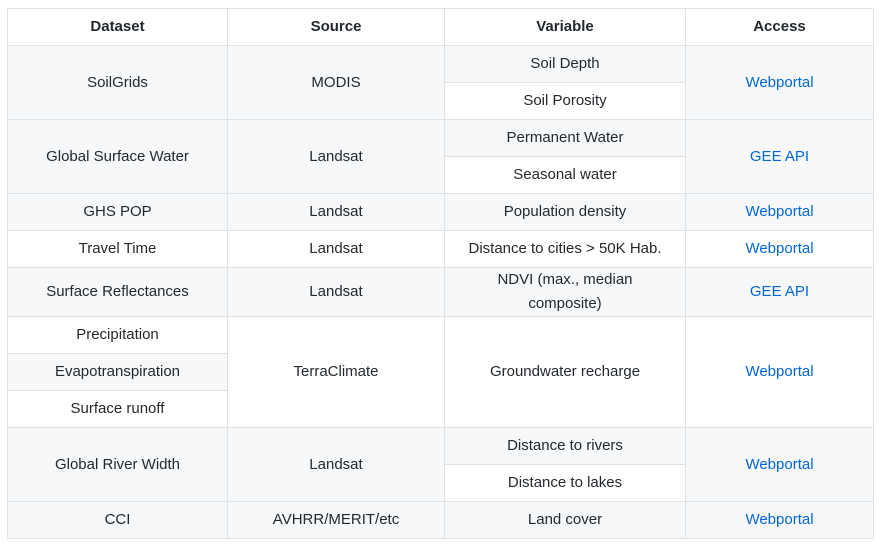 The height and width of the screenshot is (556, 880). I want to click on source-cell: MODIS, so click(336, 82).